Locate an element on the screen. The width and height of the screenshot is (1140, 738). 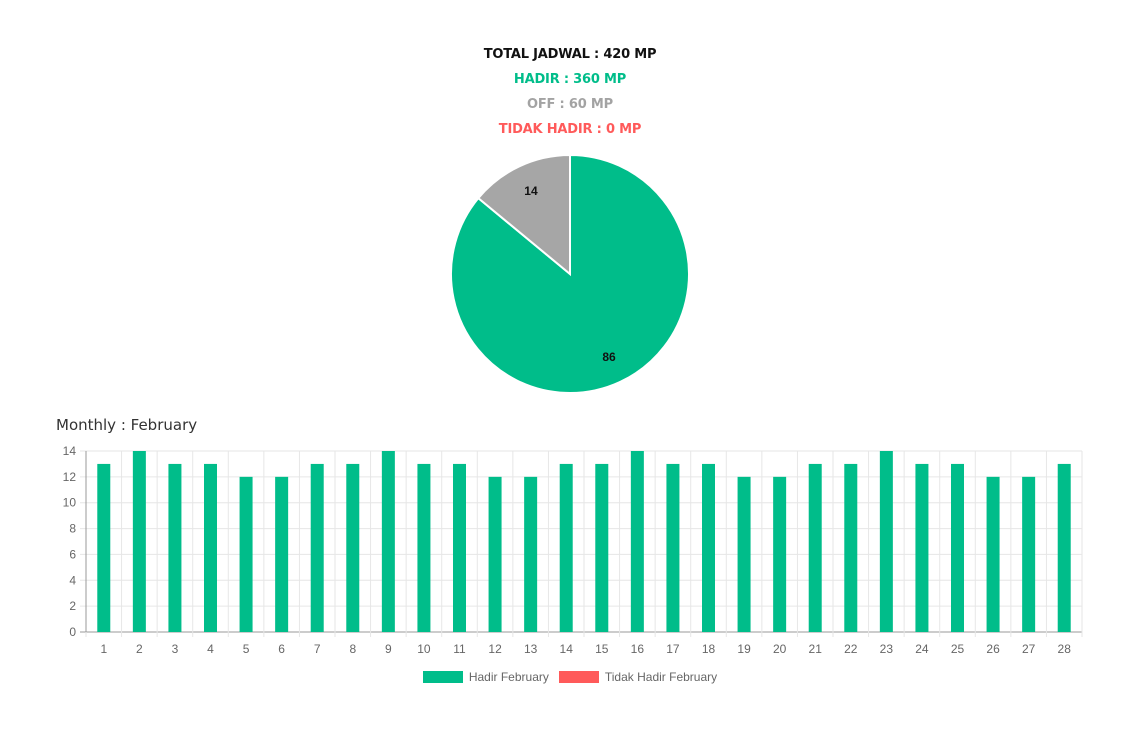
tidak-hadir-label: TIDAK HADIR : 0 MP is located at coordinates (570, 129).